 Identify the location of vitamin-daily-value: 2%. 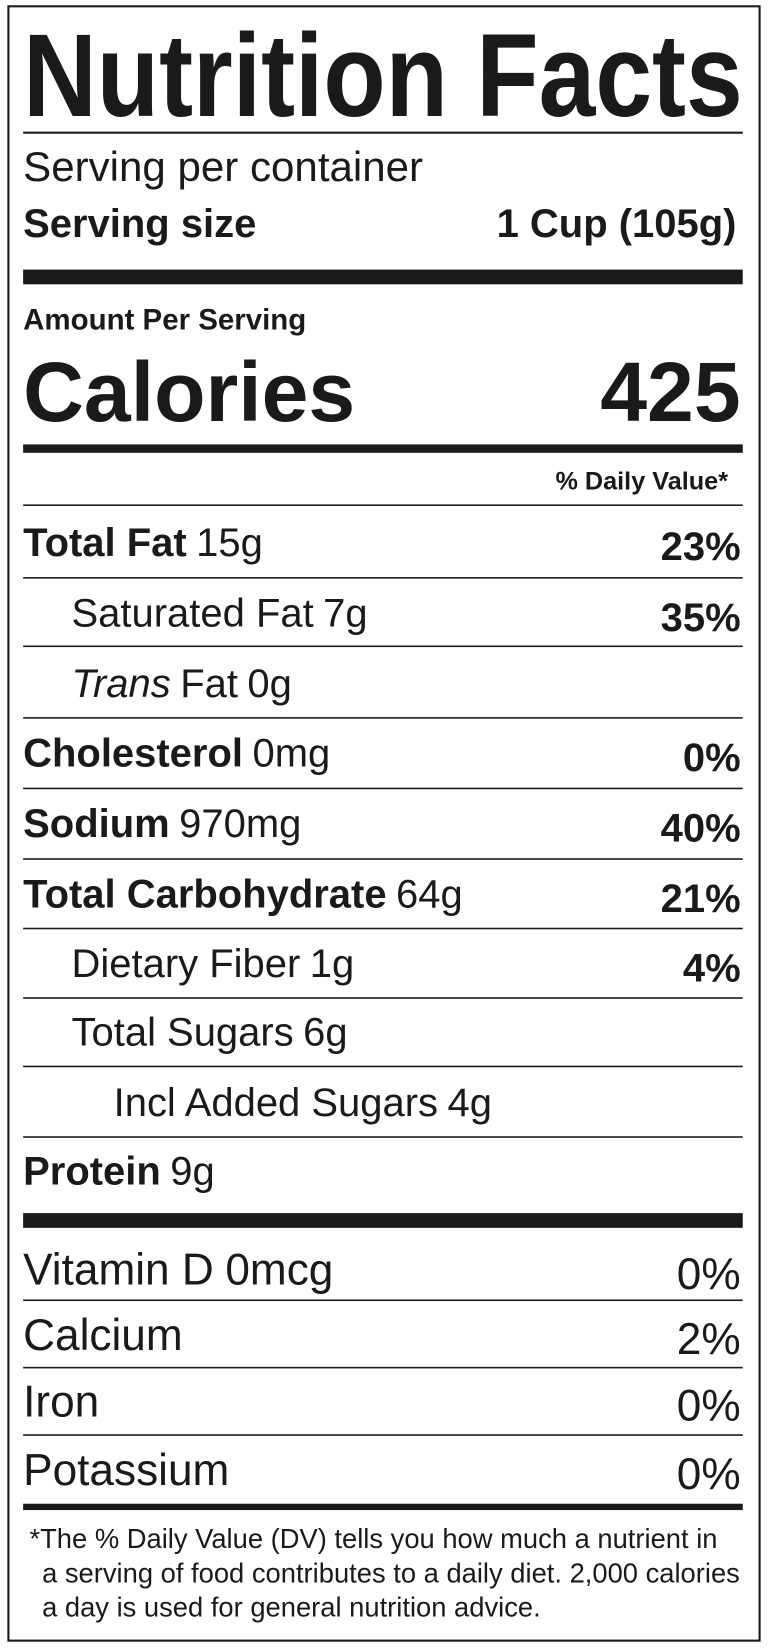
(709, 1339).